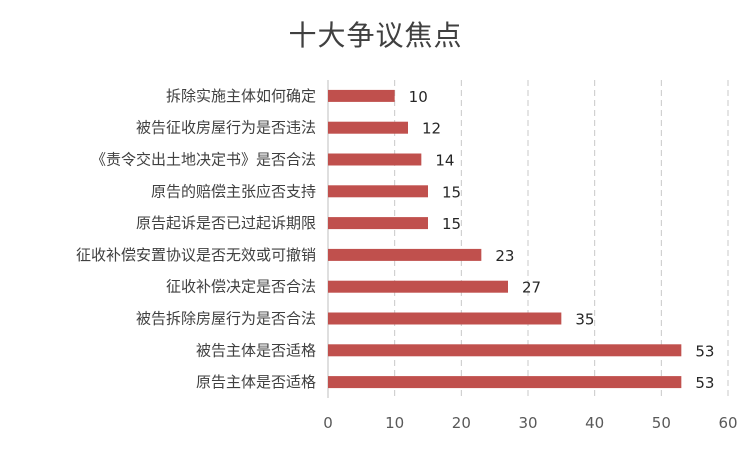 Image resolution: width=751 pixels, height=451 pixels. Describe the element at coordinates (328, 423) in the screenshot. I see `x-tick-label: 0` at that location.